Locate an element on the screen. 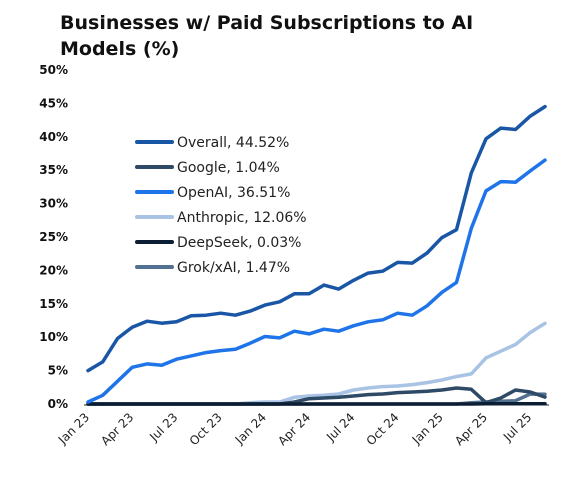 The image size is (586, 482). legend-label: Anthropic, 12.06% is located at coordinates (242, 218).